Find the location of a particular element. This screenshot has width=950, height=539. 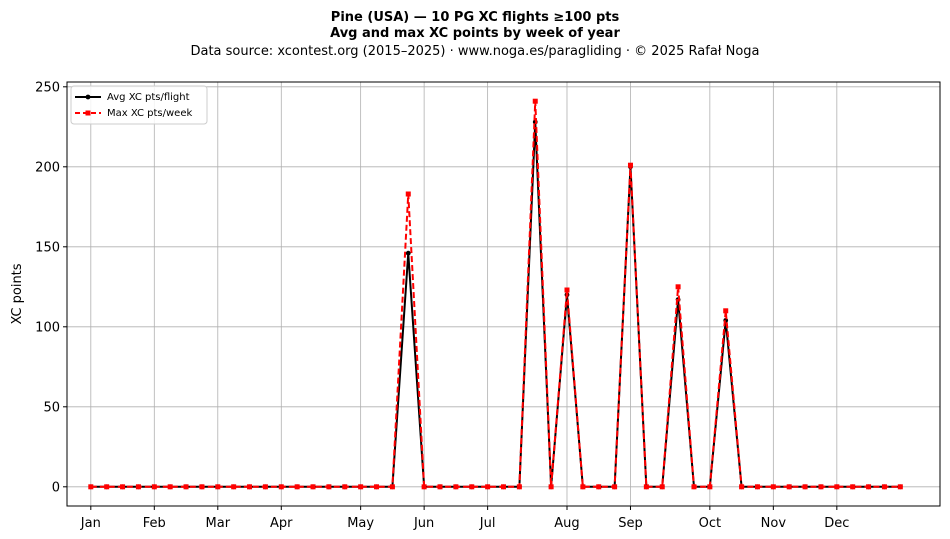

y-tick-label: 100 is located at coordinates (47, 327).